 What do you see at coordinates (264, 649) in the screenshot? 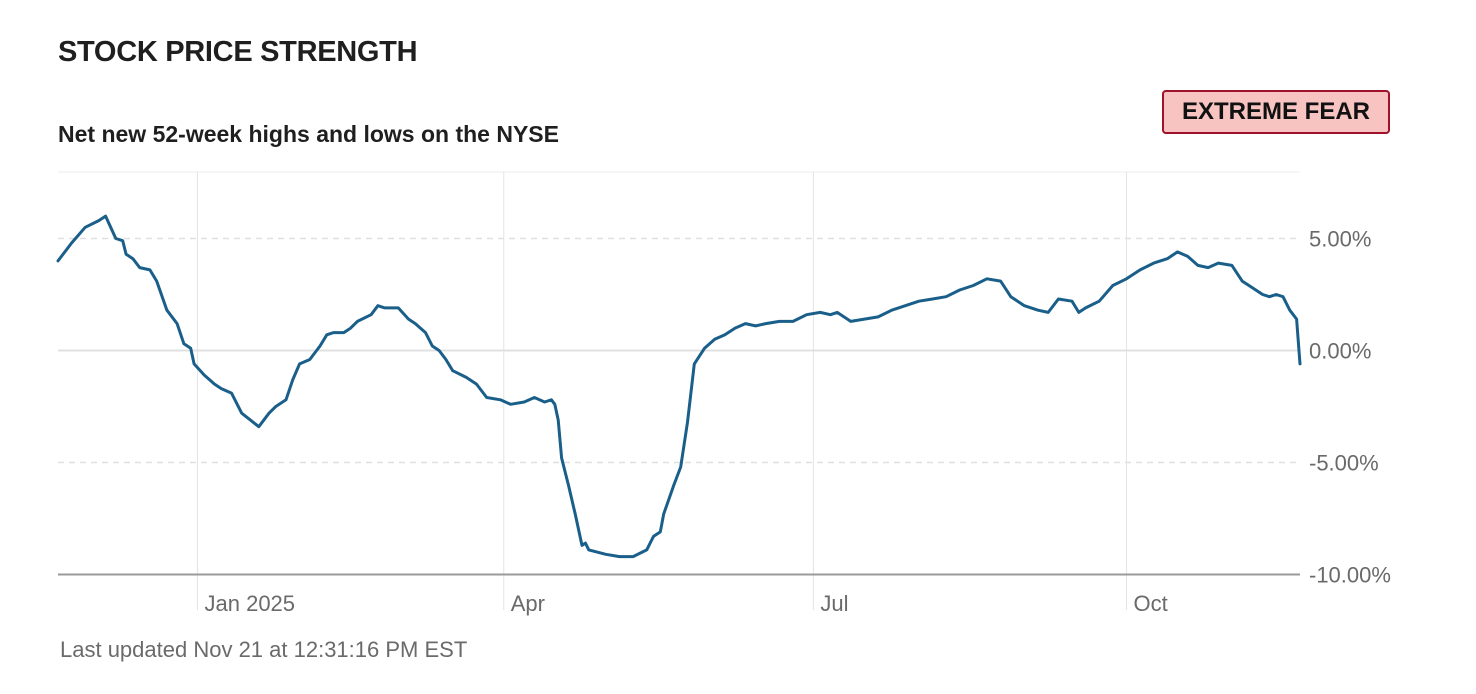
I see `last-updated: Last updated Nov 21 at 12:31:16 PM EST` at bounding box center [264, 649].